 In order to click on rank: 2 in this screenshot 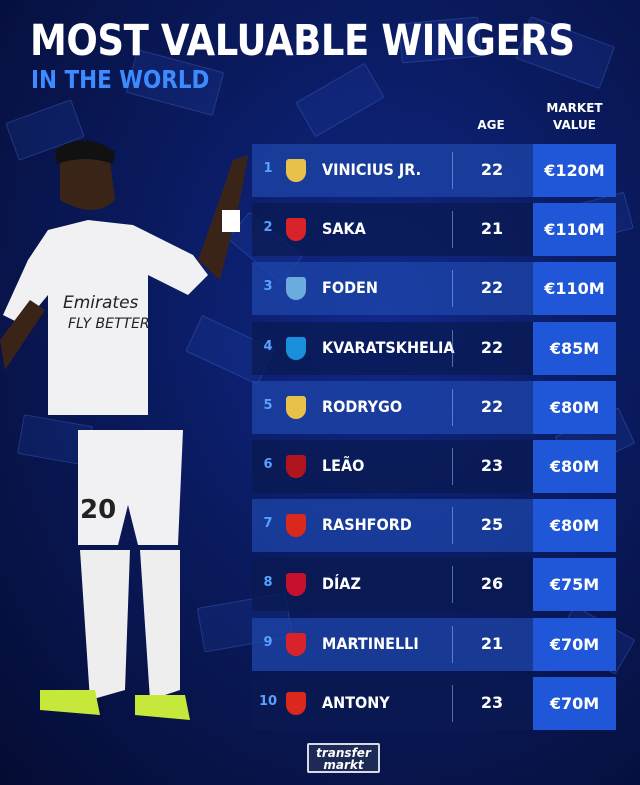, I will do `click(268, 228)`.